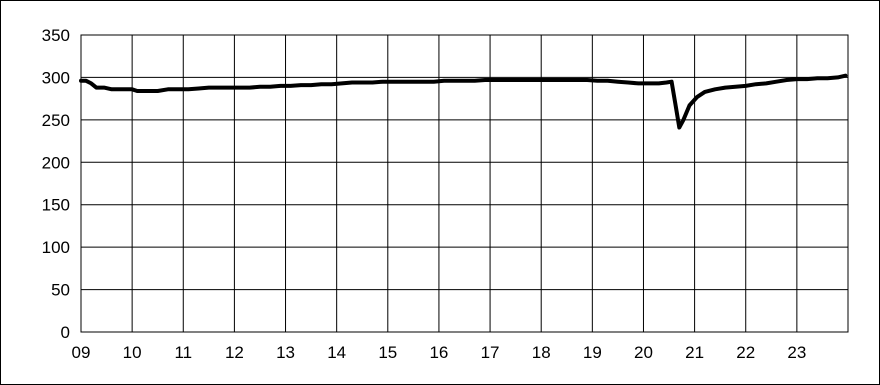  I want to click on y-tick-label: 300, so click(56, 77).